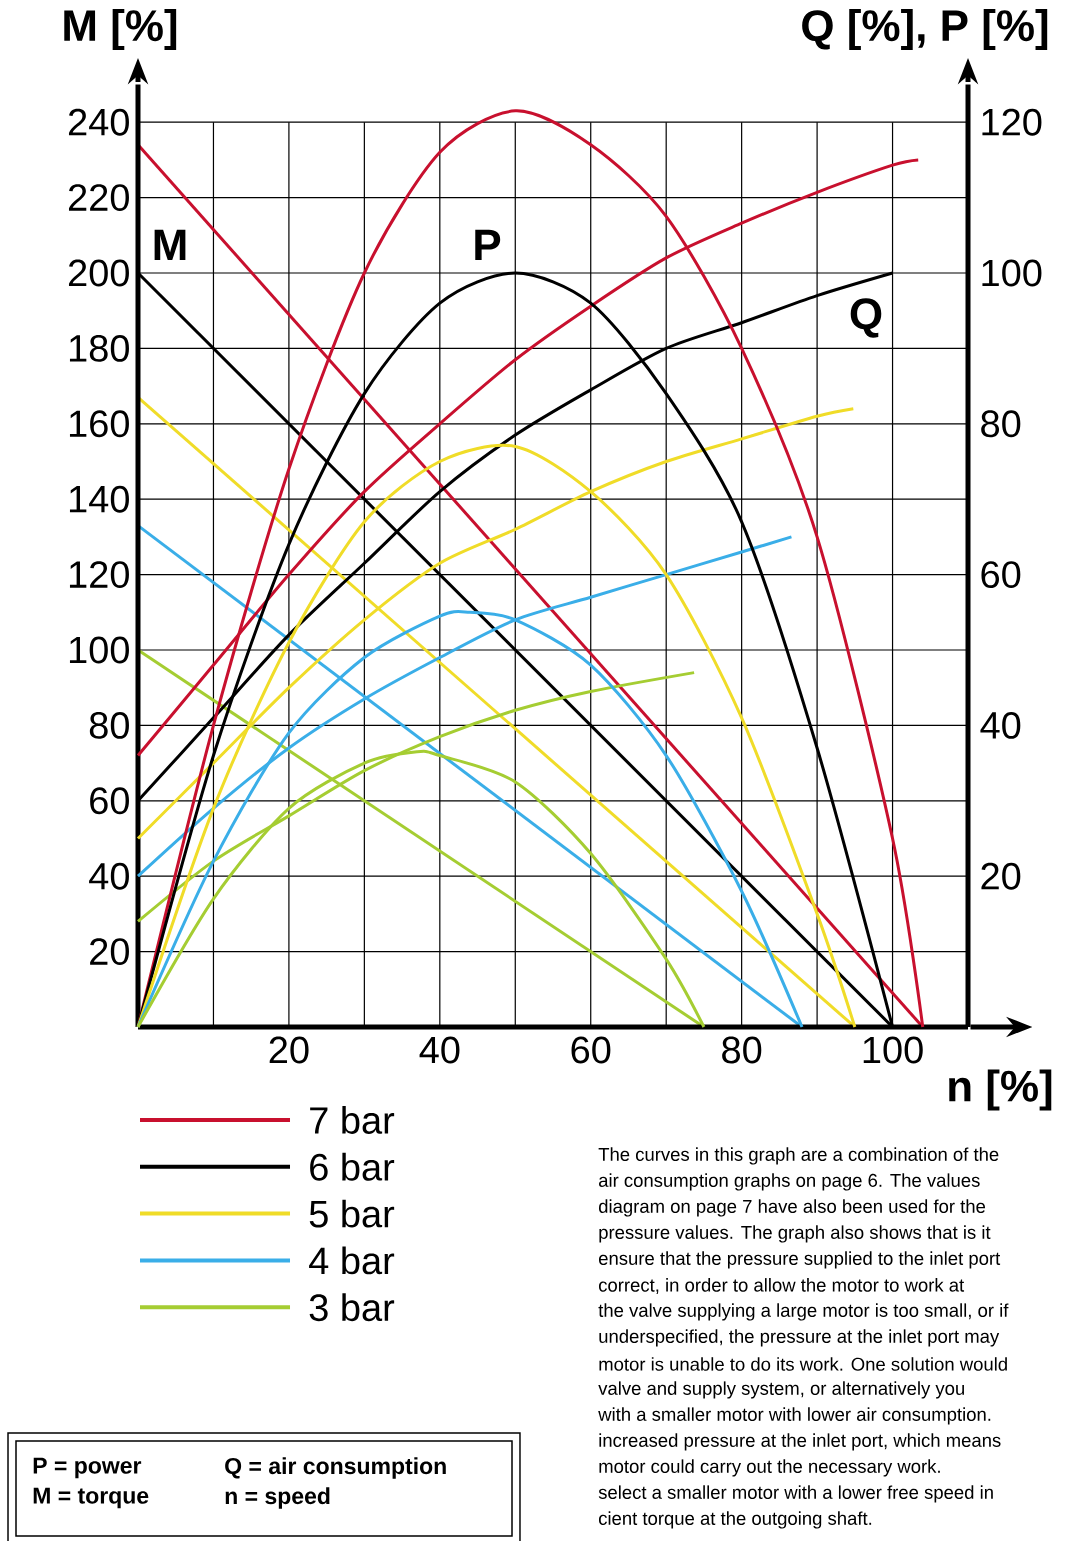 This screenshot has width=1066, height=1541. I want to click on y2-tick-label: 120, so click(1012, 122).